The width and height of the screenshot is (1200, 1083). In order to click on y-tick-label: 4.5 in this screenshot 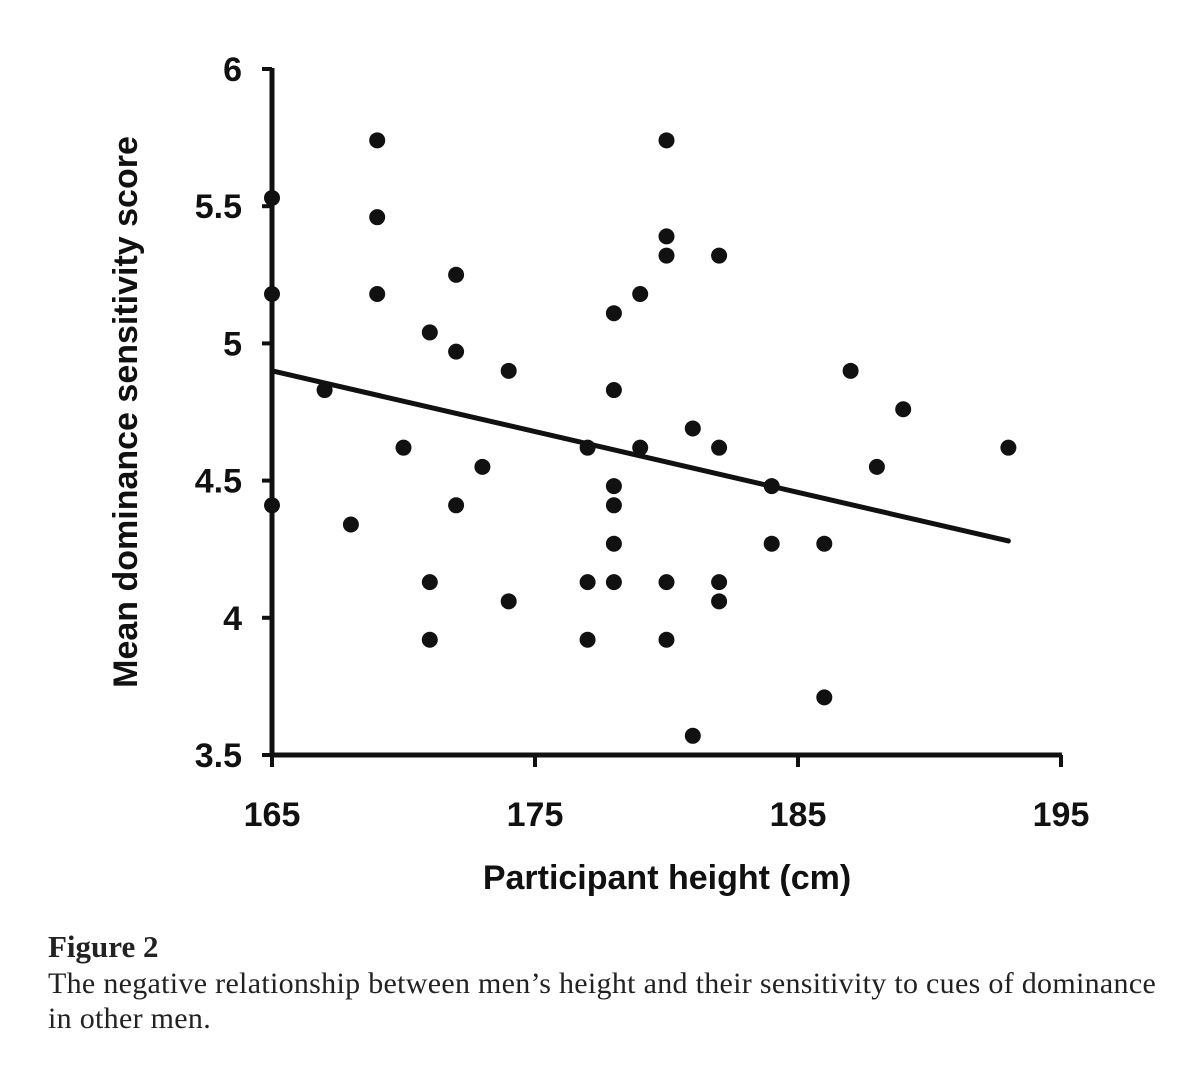, I will do `click(218, 482)`.